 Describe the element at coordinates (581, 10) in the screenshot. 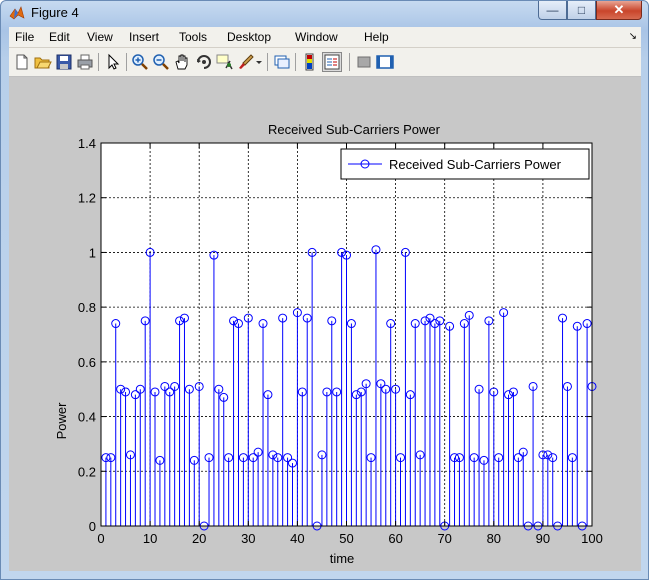

I see `maximize-button: □` at that location.